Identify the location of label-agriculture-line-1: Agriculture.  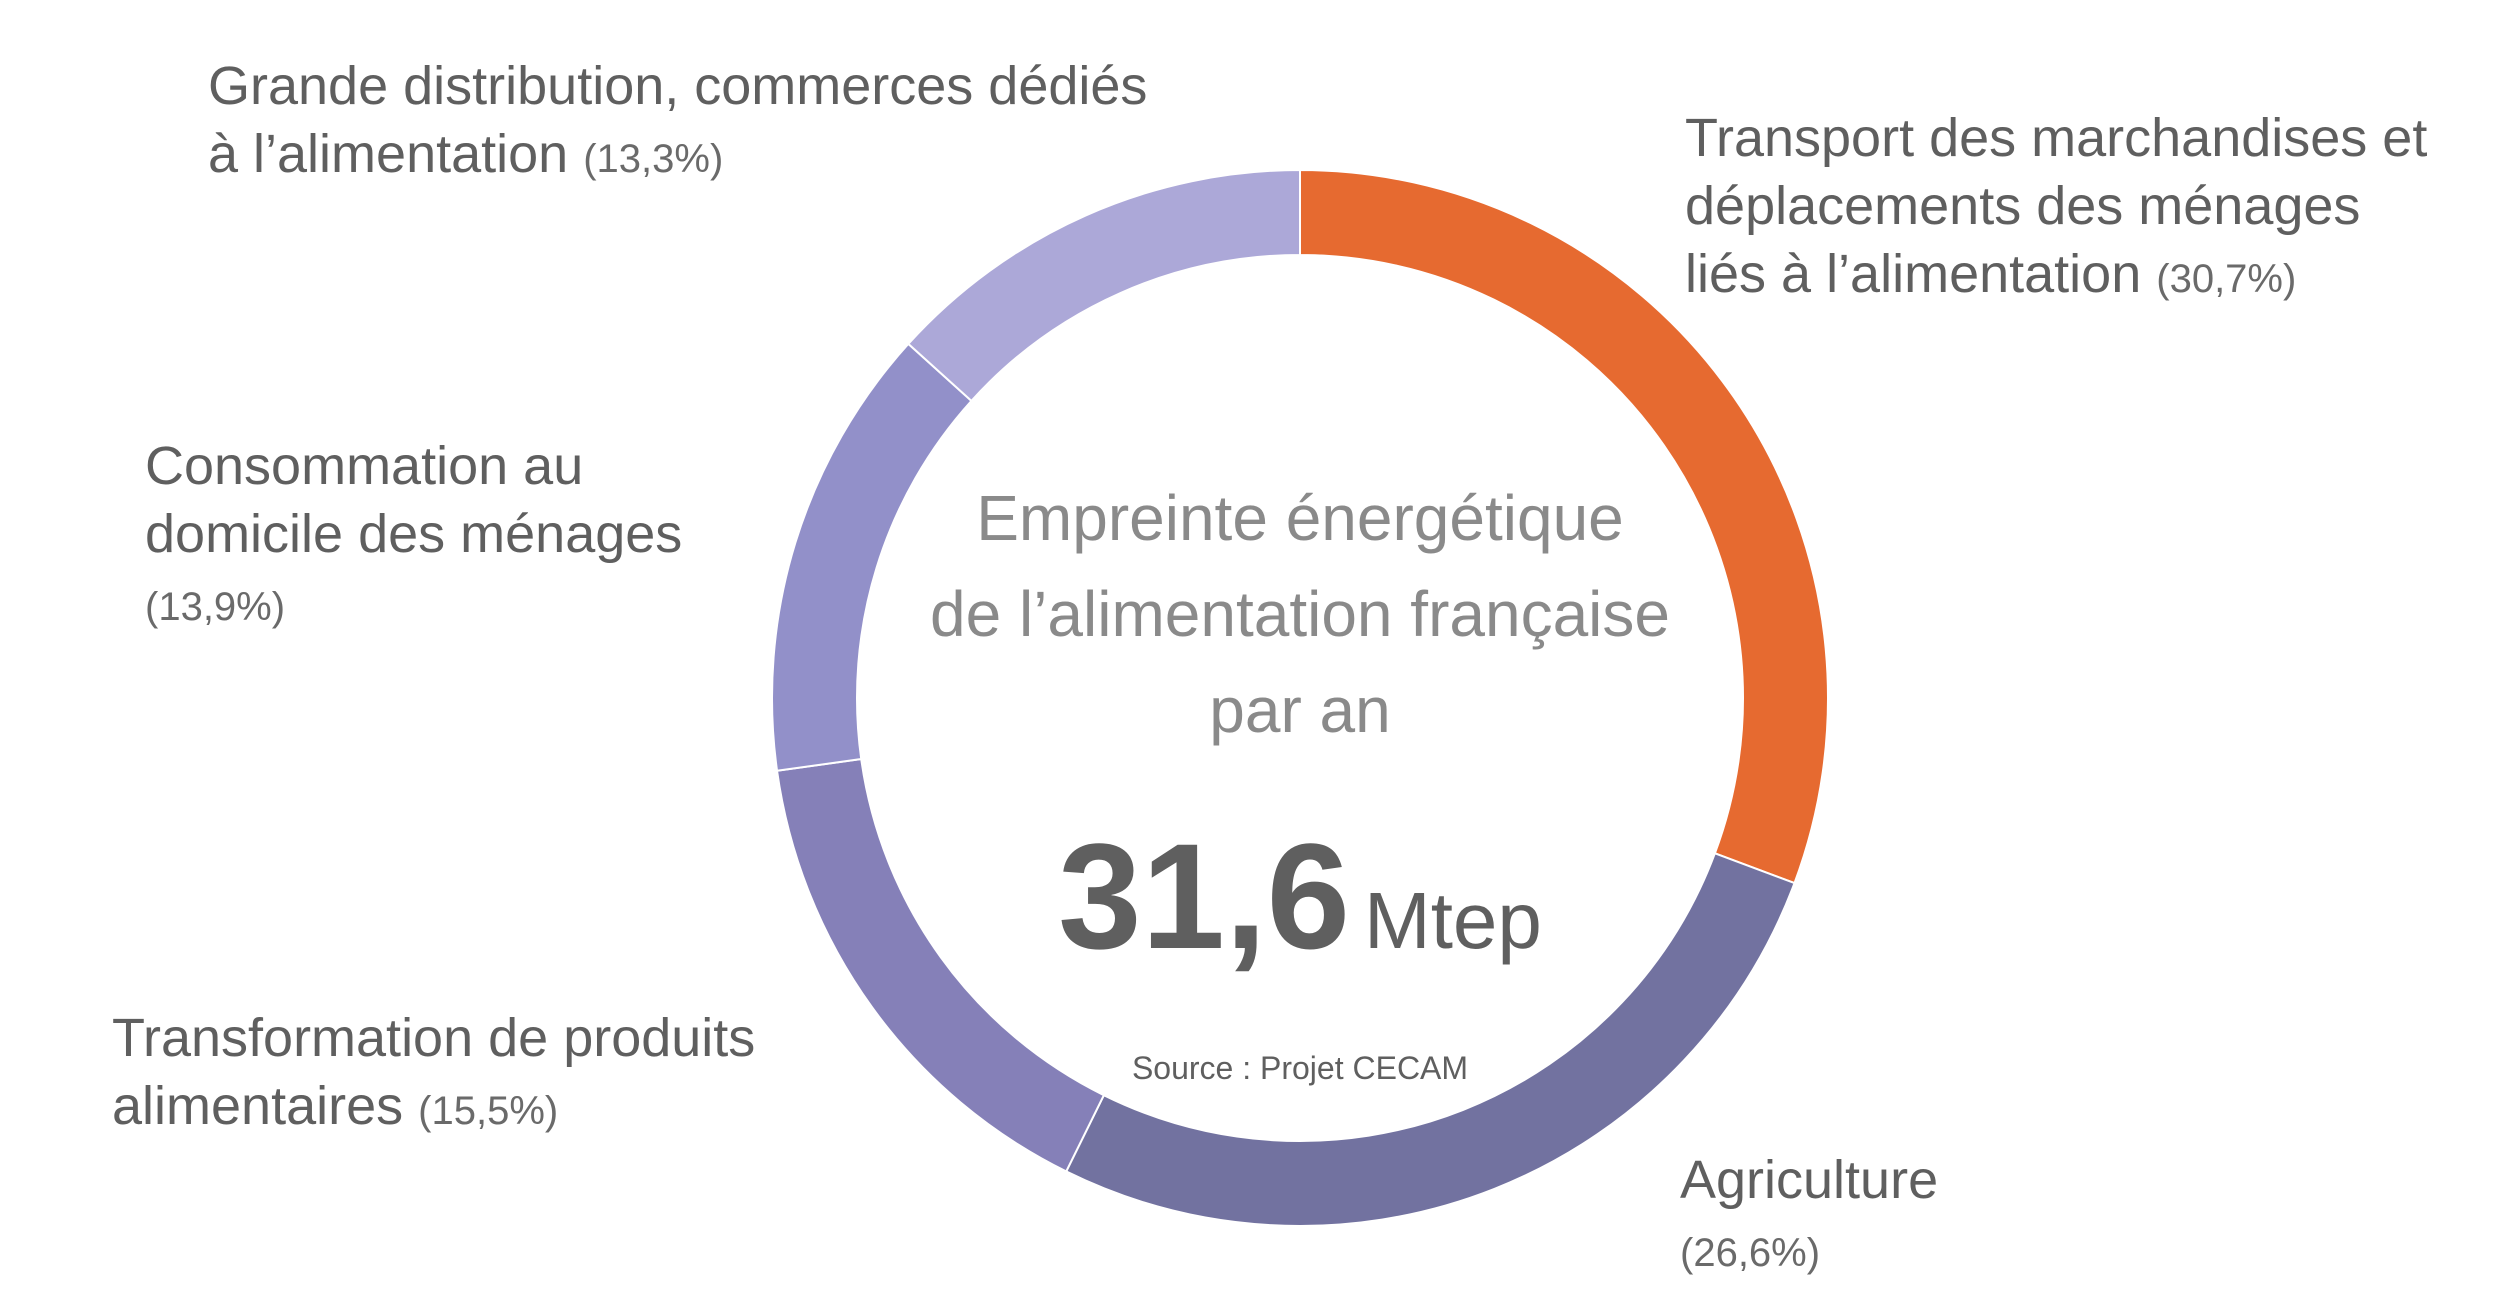
(1809, 1180).